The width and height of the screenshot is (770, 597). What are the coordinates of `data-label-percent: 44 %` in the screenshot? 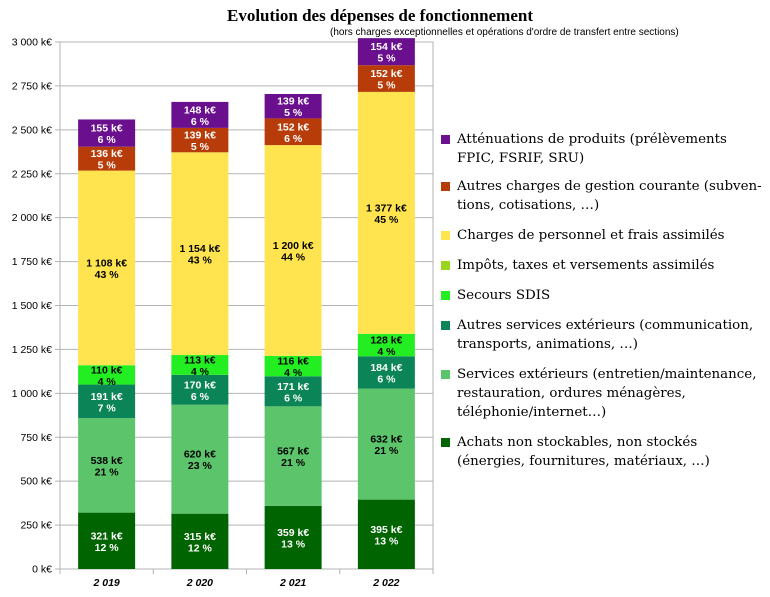 It's located at (293, 258).